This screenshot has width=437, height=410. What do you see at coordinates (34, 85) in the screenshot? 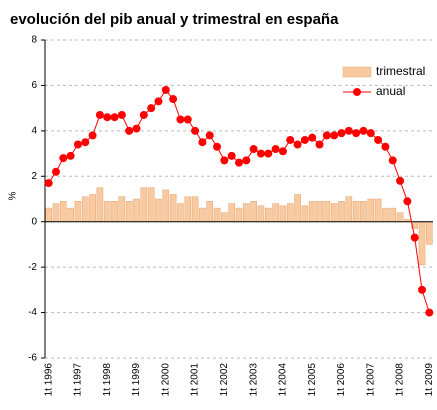
I see `y-tick-label: 6` at bounding box center [34, 85].